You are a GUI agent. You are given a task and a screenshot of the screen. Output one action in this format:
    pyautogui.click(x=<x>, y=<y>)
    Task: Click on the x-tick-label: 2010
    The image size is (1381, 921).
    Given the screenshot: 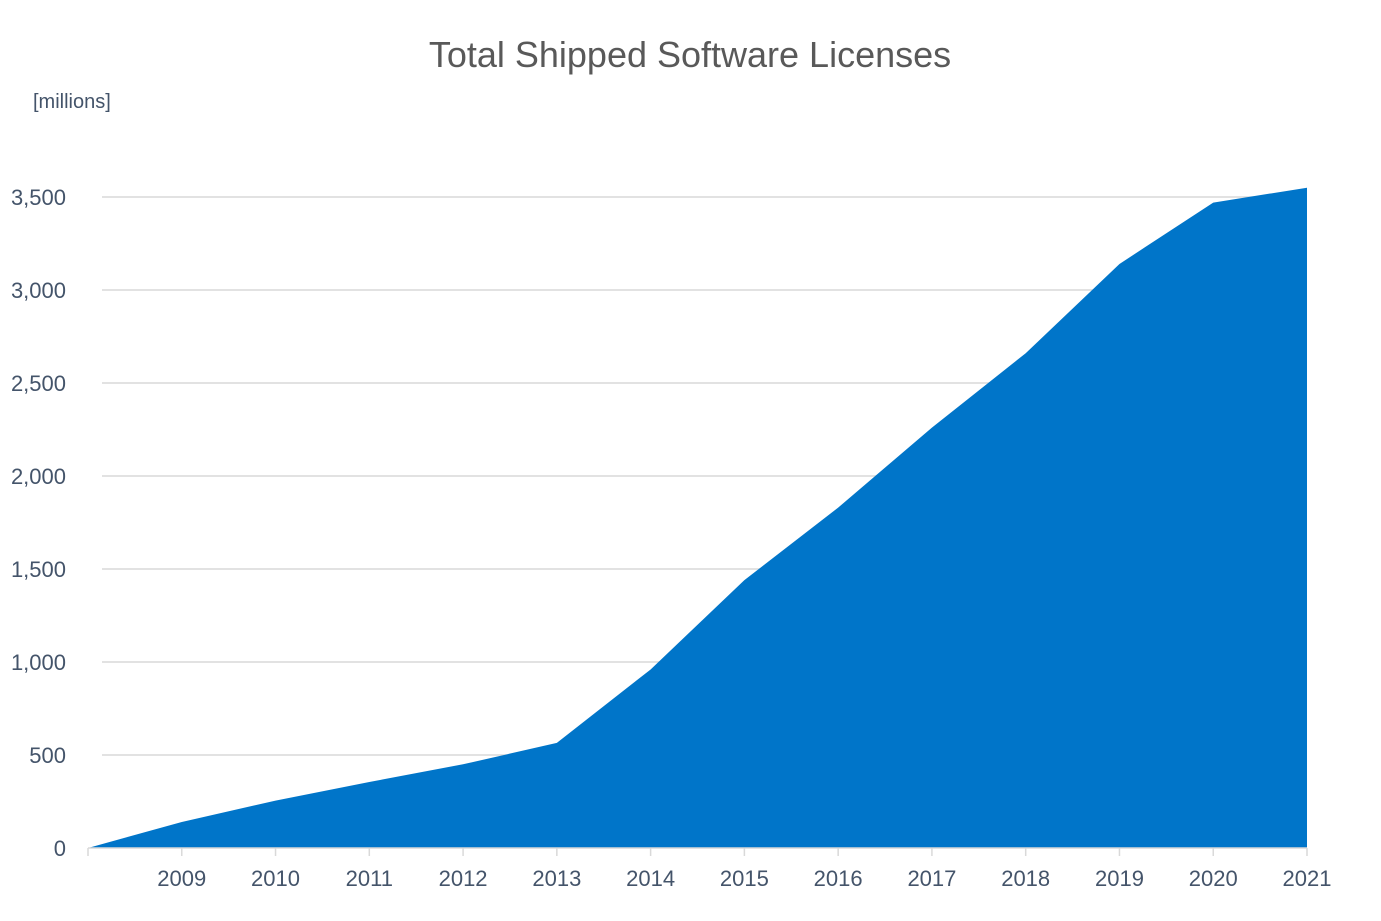 What is the action you would take?
    pyautogui.click(x=275, y=878)
    